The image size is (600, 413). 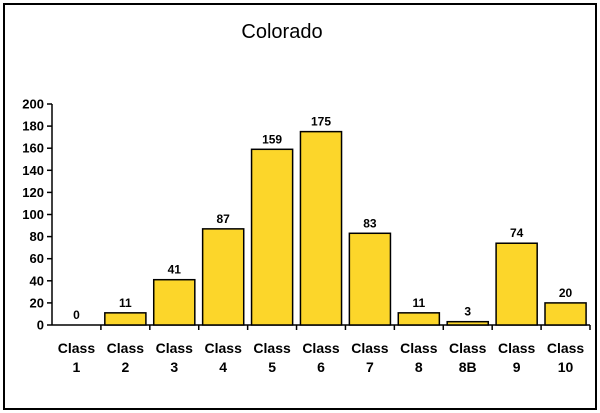 I want to click on x-tick-label-line2: 1, so click(x=77, y=367).